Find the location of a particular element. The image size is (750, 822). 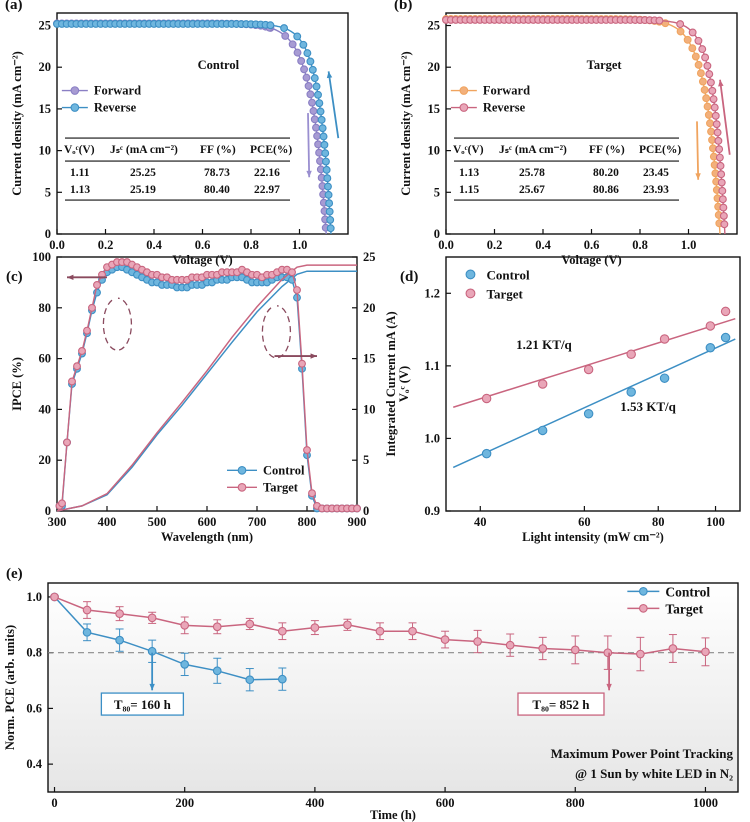

b-table-cell: 80.20 is located at coordinates (606, 173).